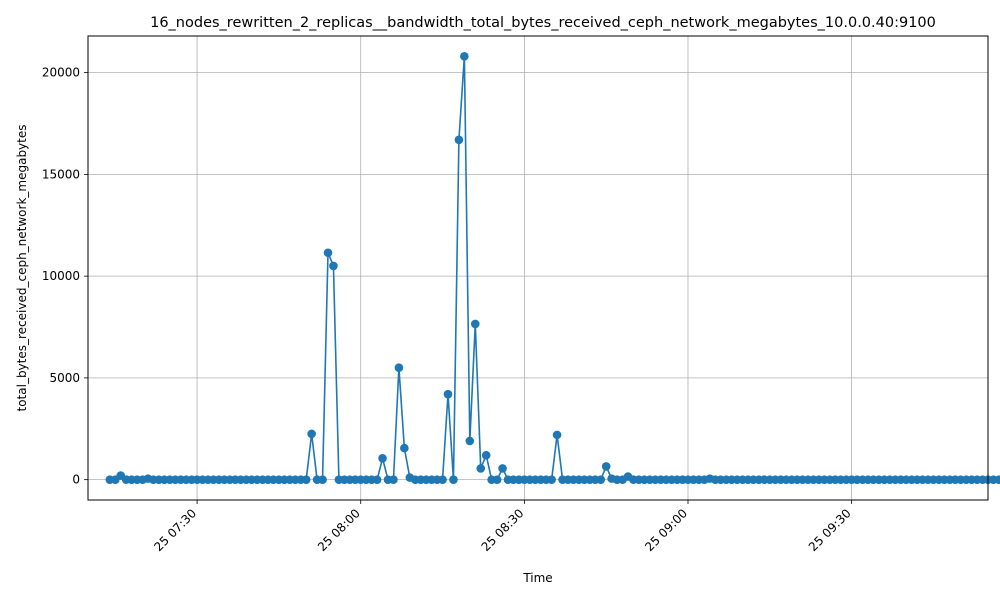 Image resolution: width=1000 pixels, height=600 pixels. What do you see at coordinates (61, 174) in the screenshot?
I see `y-tick-label: 15000` at bounding box center [61, 174].